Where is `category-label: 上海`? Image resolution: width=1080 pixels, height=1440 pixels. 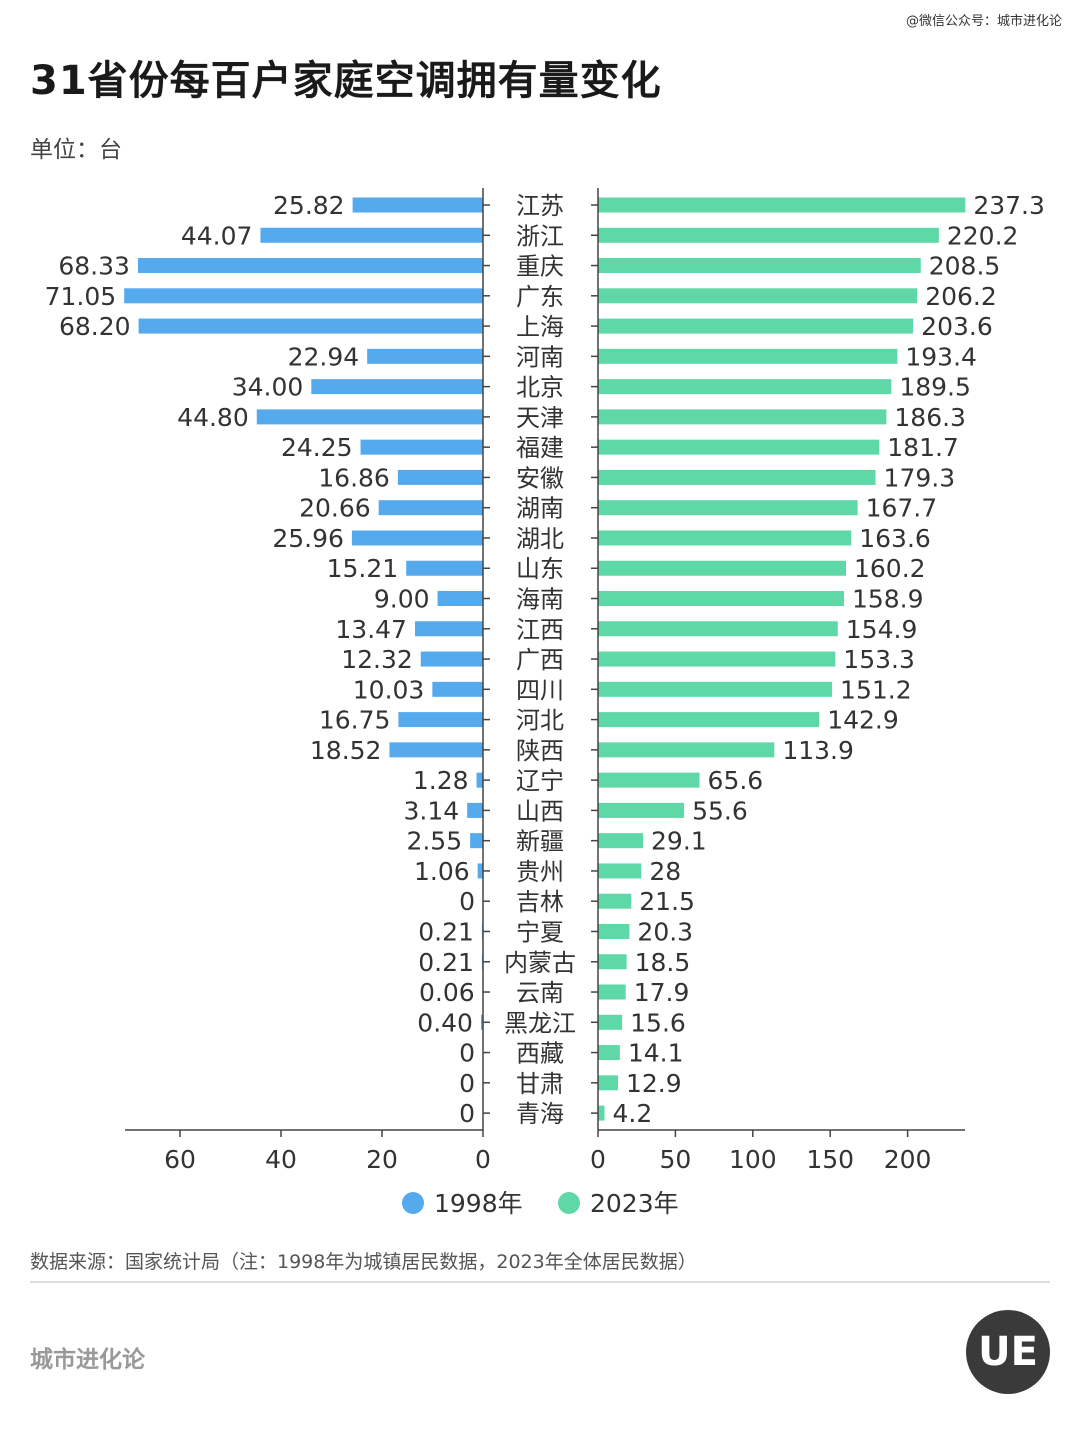 category-label: 上海 is located at coordinates (540, 327).